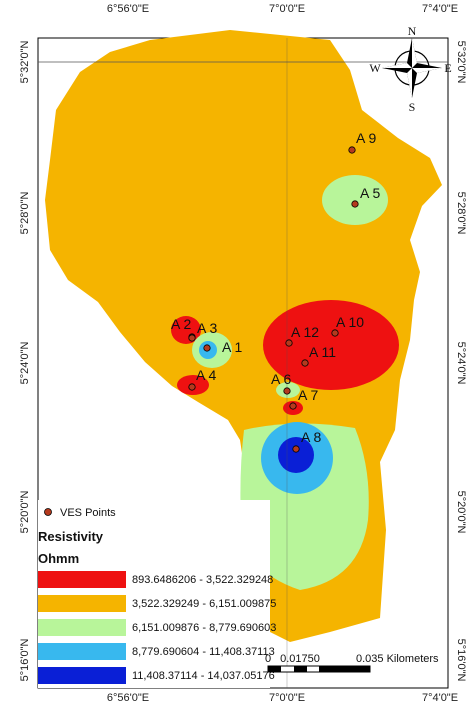  What do you see at coordinates (412, 31) in the screenshot?
I see `compass-n: N` at bounding box center [412, 31].